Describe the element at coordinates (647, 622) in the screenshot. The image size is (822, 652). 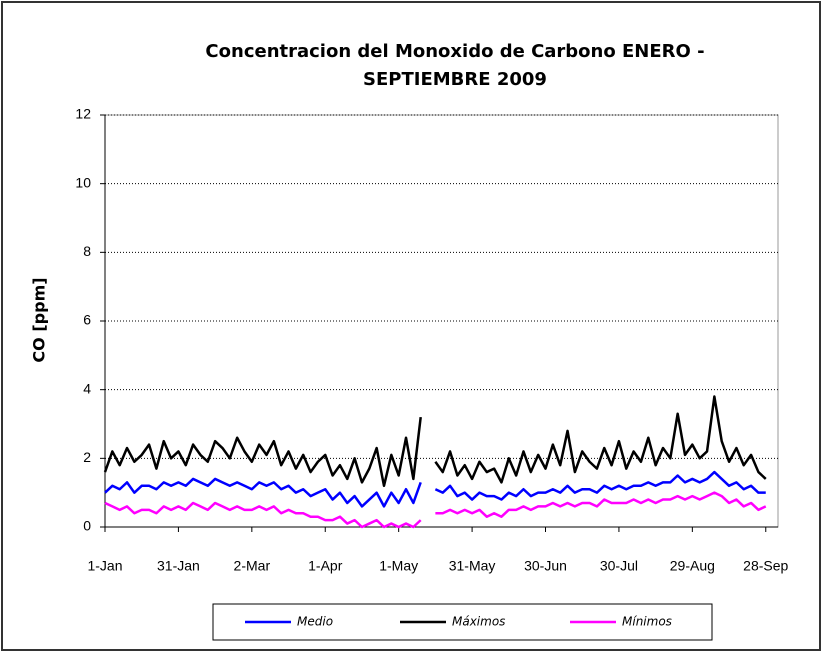
I see `legend-label: Mínimos` at that location.